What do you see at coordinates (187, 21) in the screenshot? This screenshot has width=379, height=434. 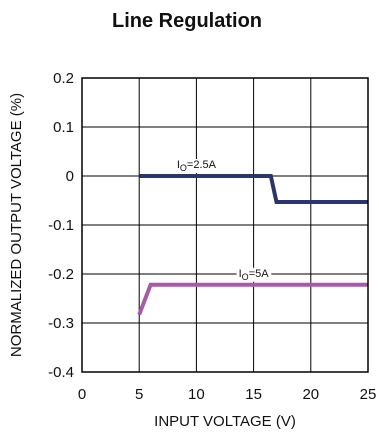 I see `chart-title: Line Regulation` at bounding box center [187, 21].